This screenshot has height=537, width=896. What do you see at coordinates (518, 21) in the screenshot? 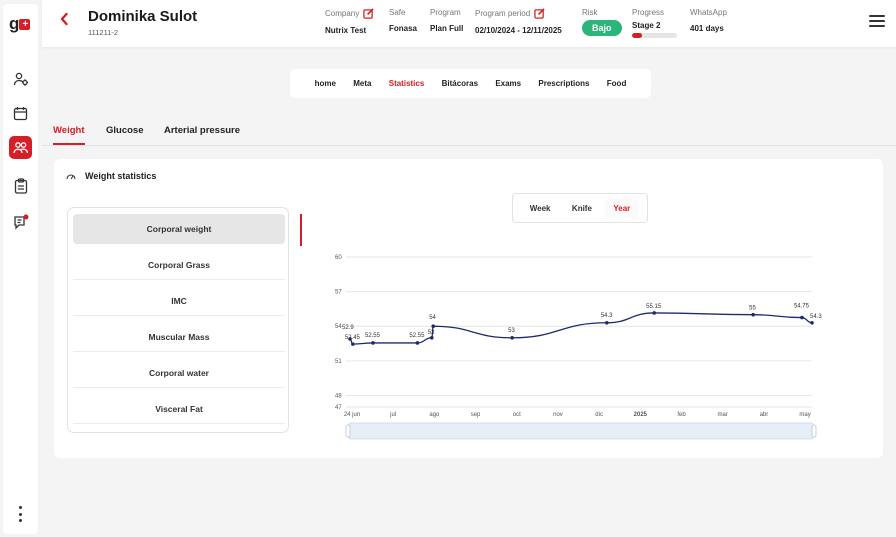
I see `program-period-field: Program period 02/10/2024 - 12/11/2025` at bounding box center [518, 21].